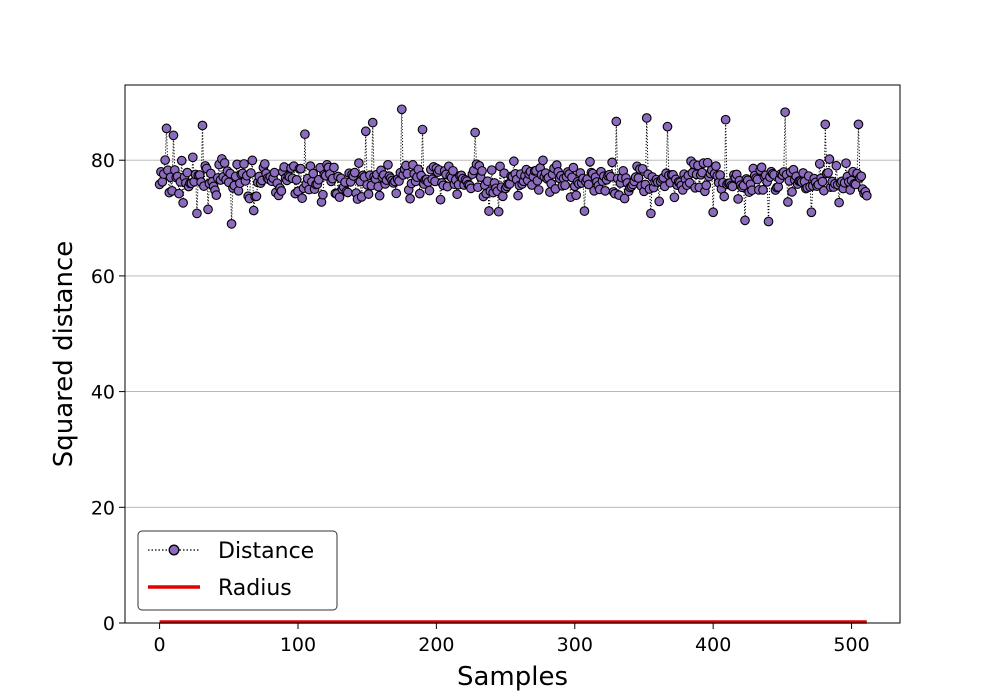  Describe the element at coordinates (103, 508) in the screenshot. I see `y-tick-label: 20` at that location.